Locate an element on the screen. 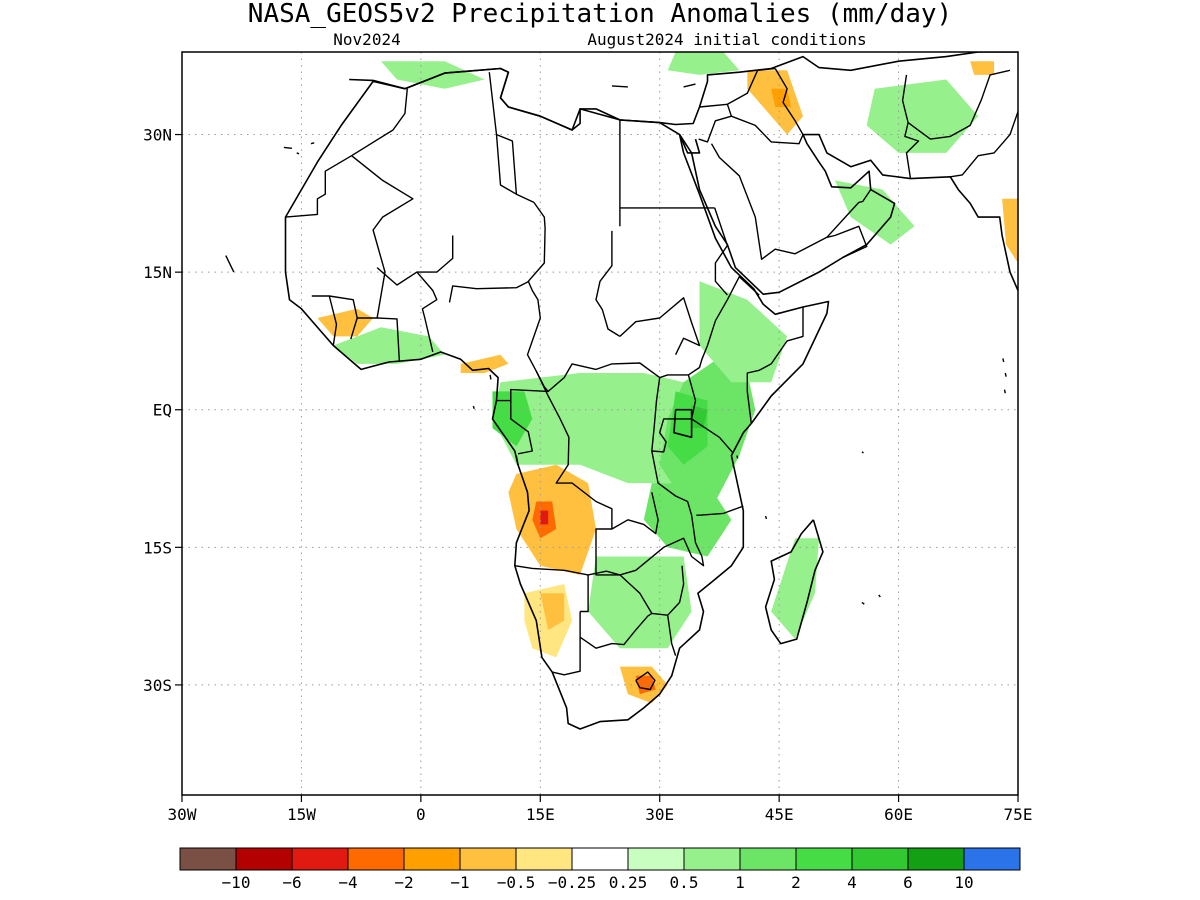 This screenshot has width=1200, height=900. anomaly-region-nigeria-dry is located at coordinates (484, 363).